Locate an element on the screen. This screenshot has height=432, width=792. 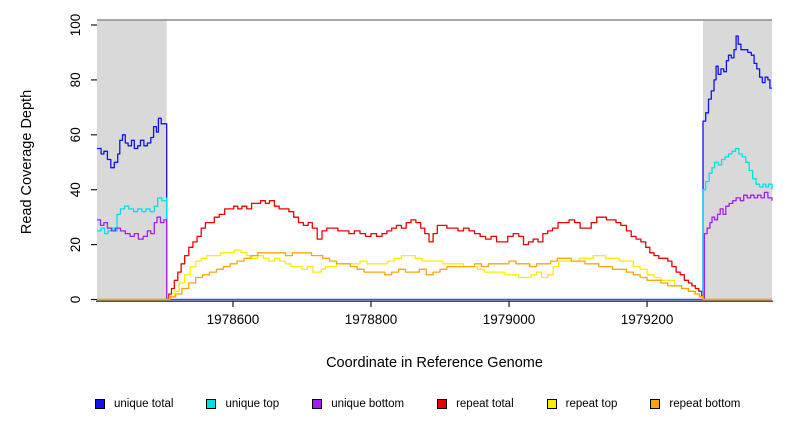
legend-item-unique-bottom: unique bottom is located at coordinates (358, 404).